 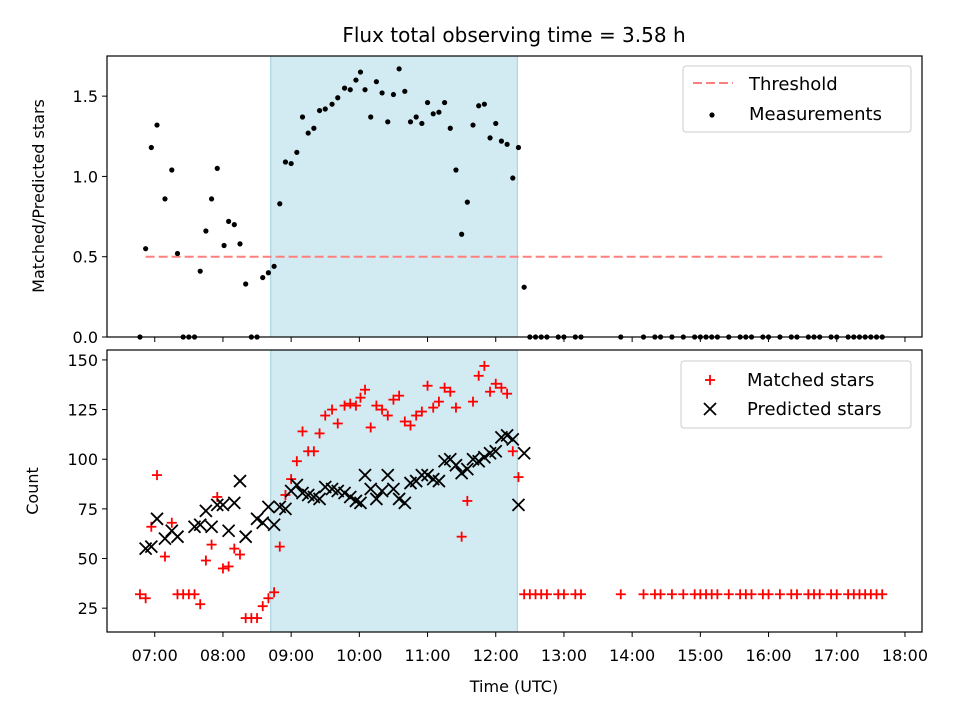 What do you see at coordinates (82, 360) in the screenshot?
I see `bottom-y-tick-label: 150` at bounding box center [82, 360].